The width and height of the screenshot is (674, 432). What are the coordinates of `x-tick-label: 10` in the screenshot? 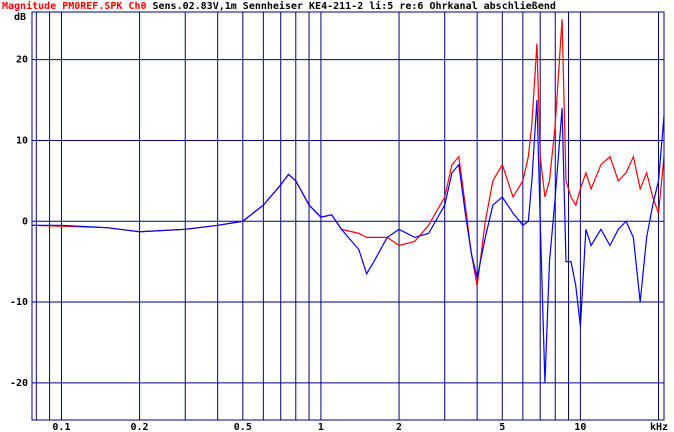 It's located at (580, 427).